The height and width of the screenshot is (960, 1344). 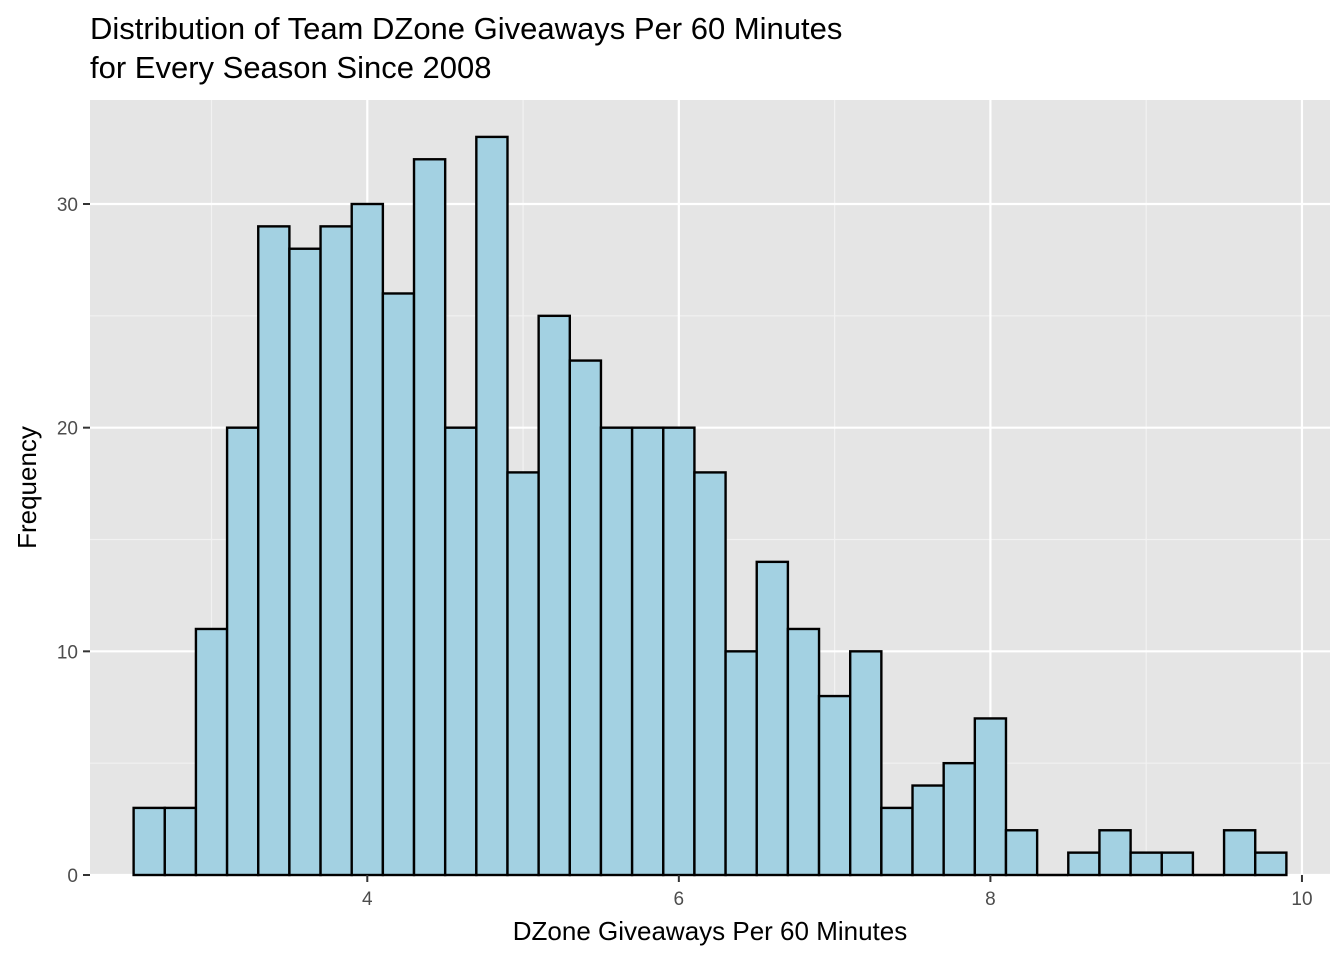 What do you see at coordinates (1301, 899) in the screenshot?
I see `x-tick-label: 10` at bounding box center [1301, 899].